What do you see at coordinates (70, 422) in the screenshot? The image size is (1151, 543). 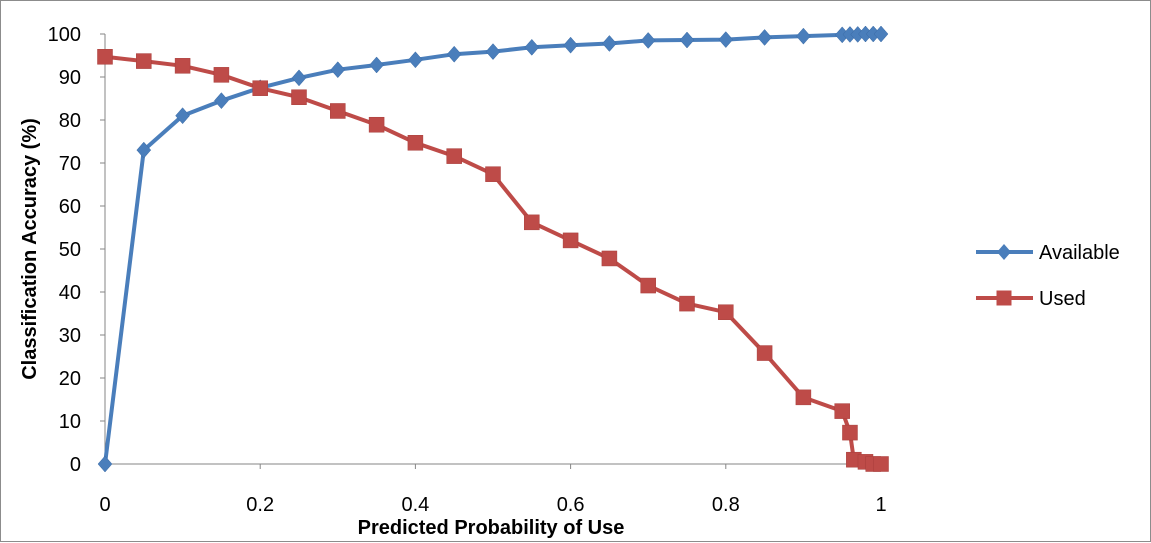 I see `y-tick-label: 10` at bounding box center [70, 422].